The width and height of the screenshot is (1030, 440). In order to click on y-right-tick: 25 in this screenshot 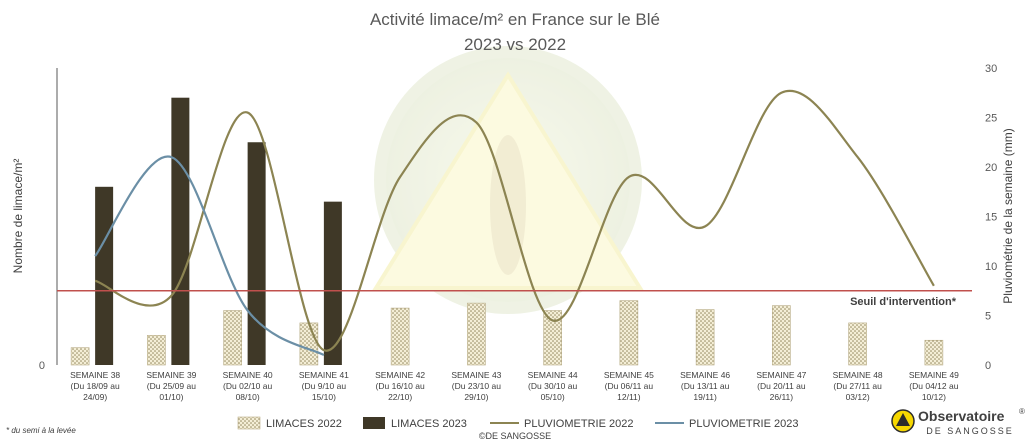, I will do `click(991, 119)`.